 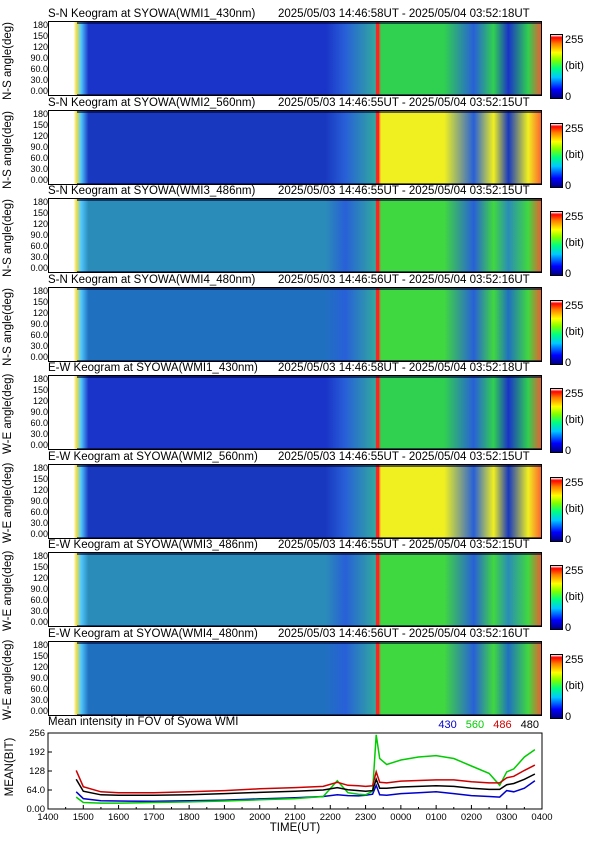 What do you see at coordinates (152, 14) in the screenshot?
I see `keogram-title: S-N Keogram at SYOWA(WMI1_430nm)` at bounding box center [152, 14].